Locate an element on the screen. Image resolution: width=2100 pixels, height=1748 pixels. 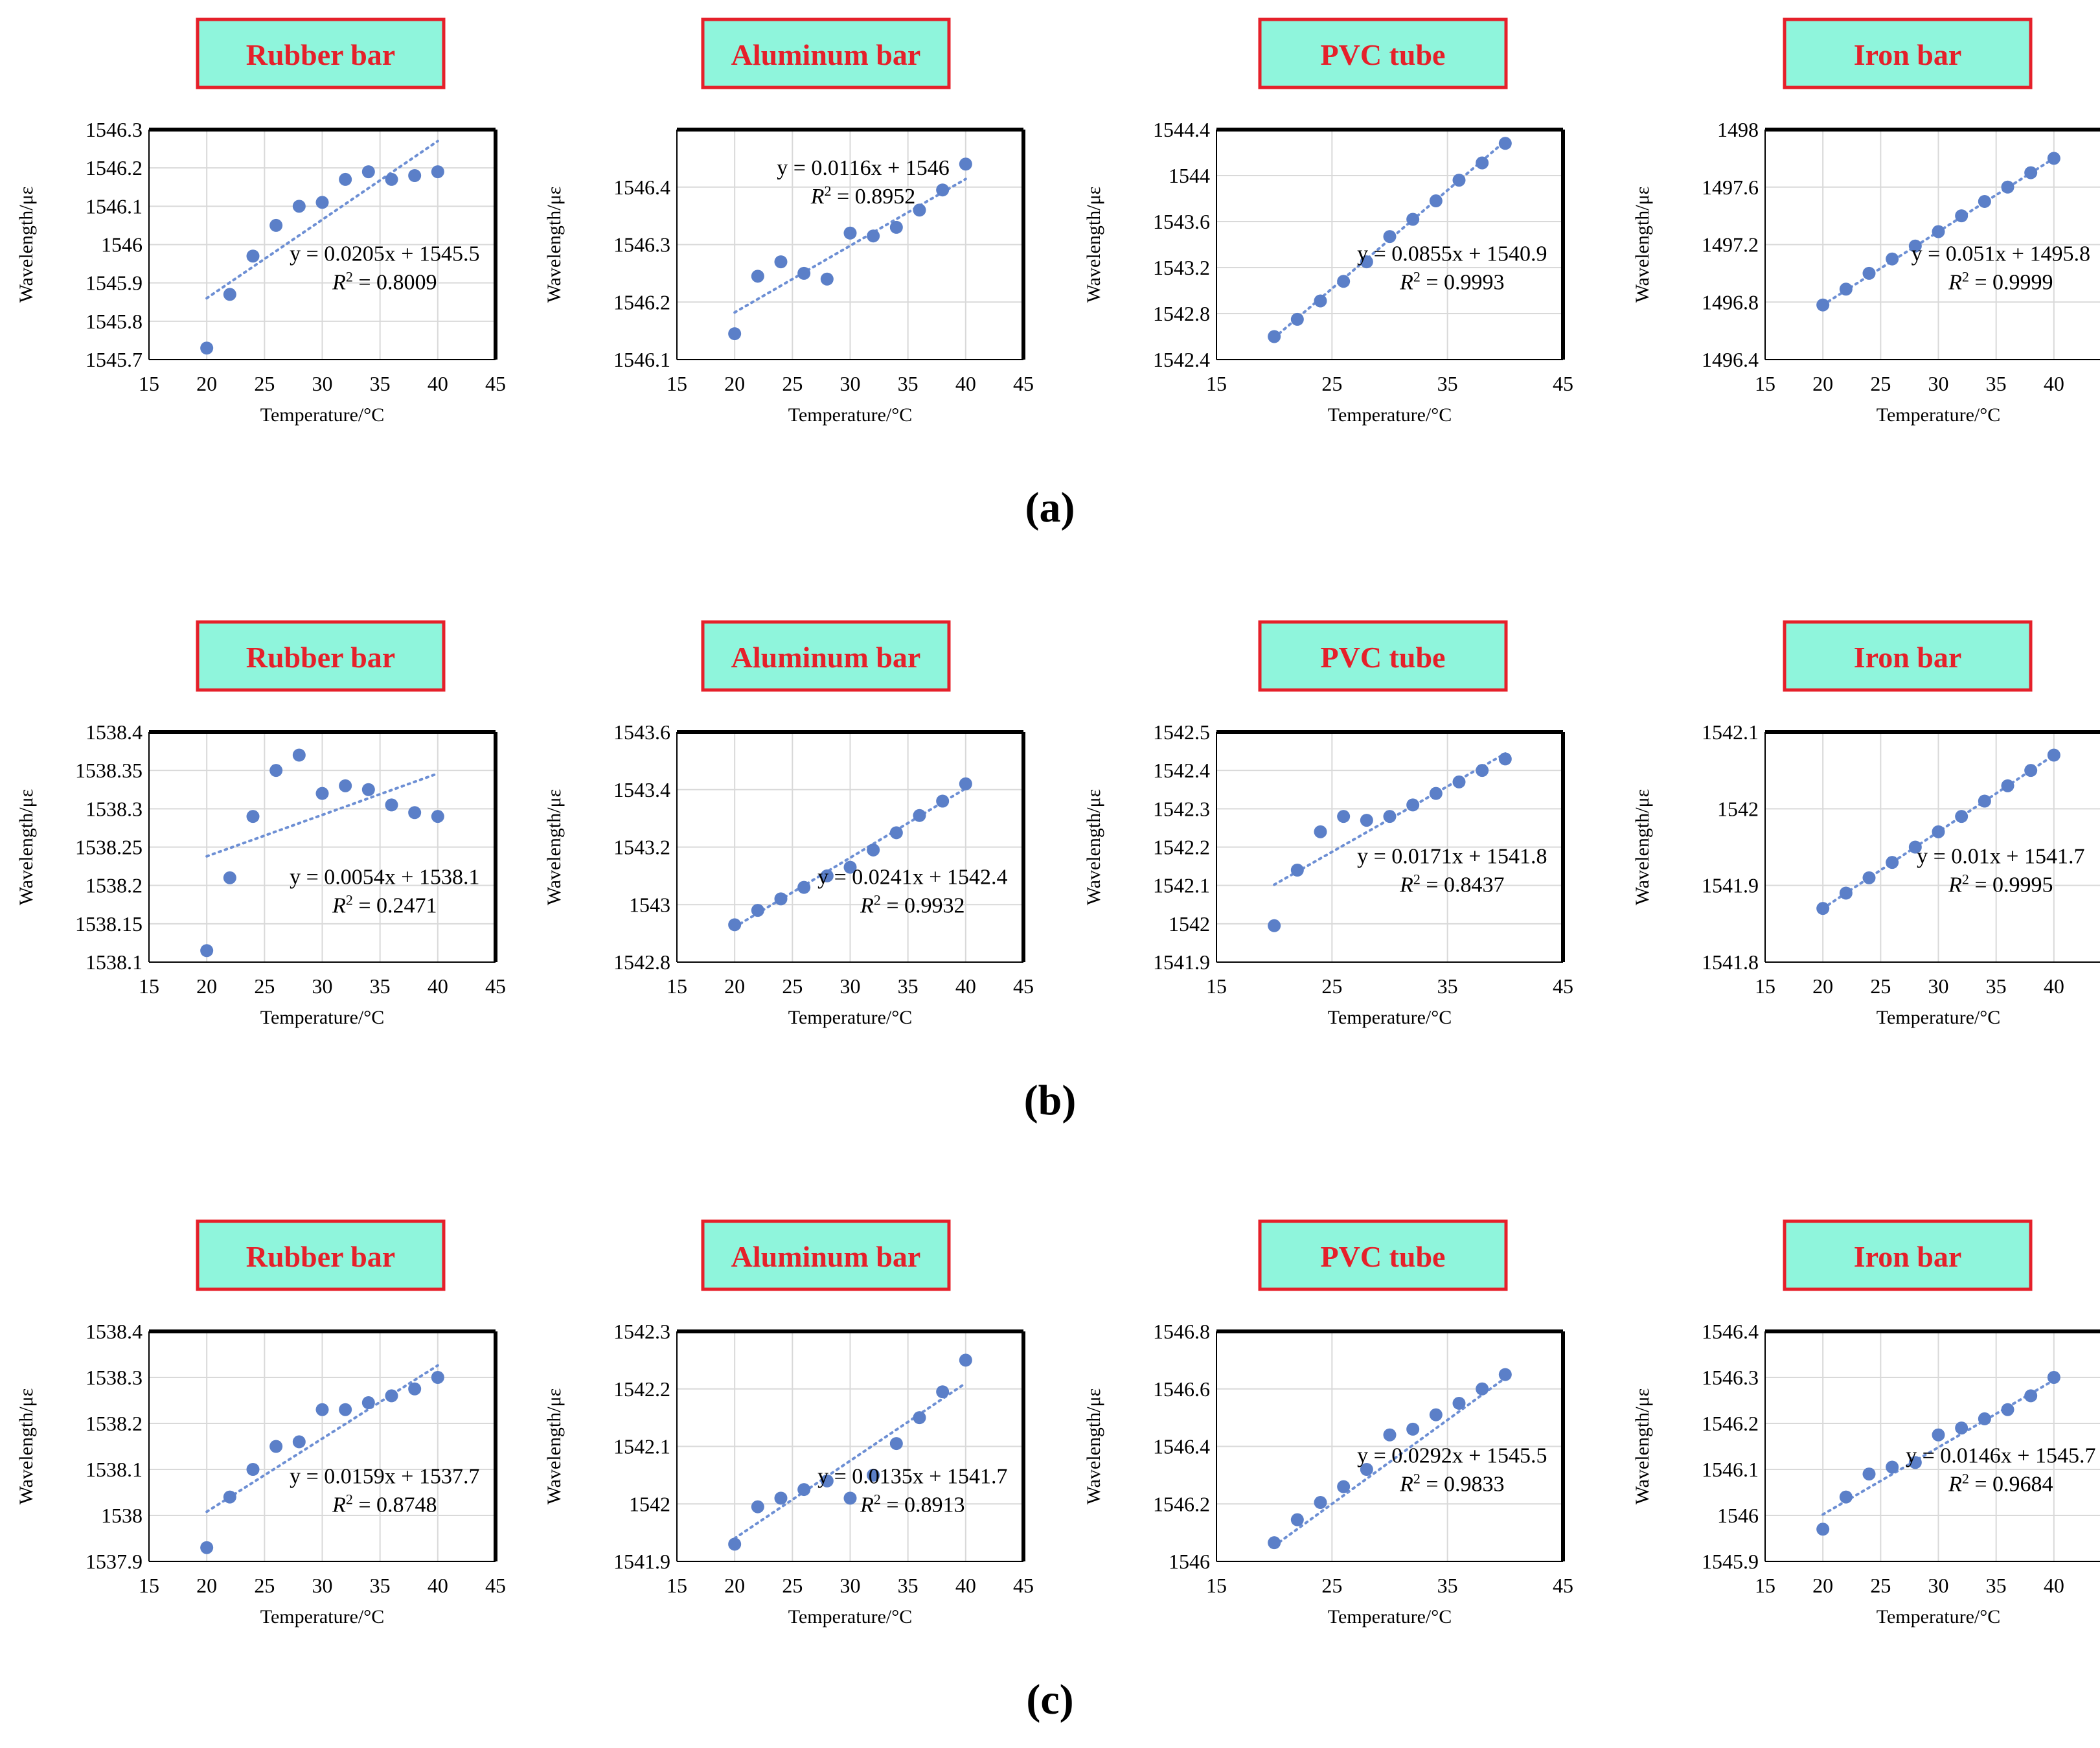
y-tick-label: 1542.3 is located at coordinates (641, 1331).